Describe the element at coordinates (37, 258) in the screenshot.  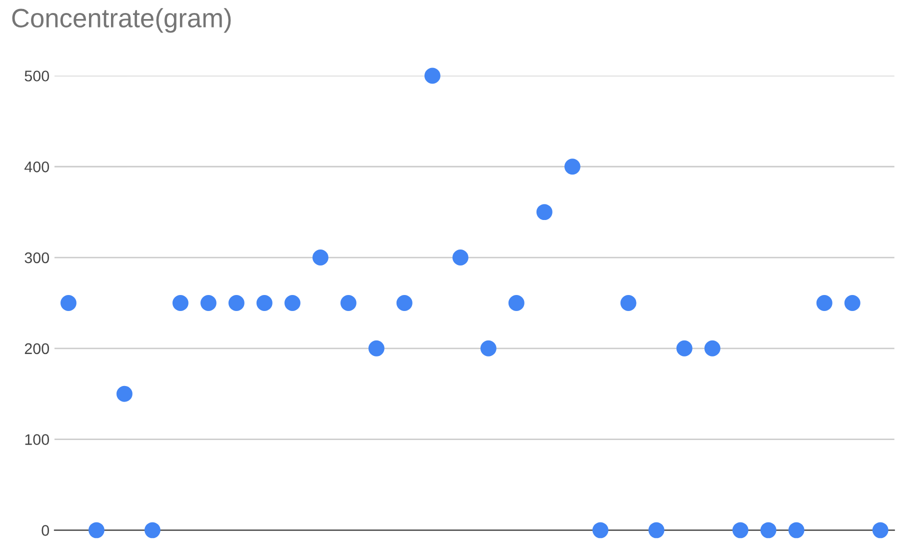
I see `y-tick-label: 300` at that location.